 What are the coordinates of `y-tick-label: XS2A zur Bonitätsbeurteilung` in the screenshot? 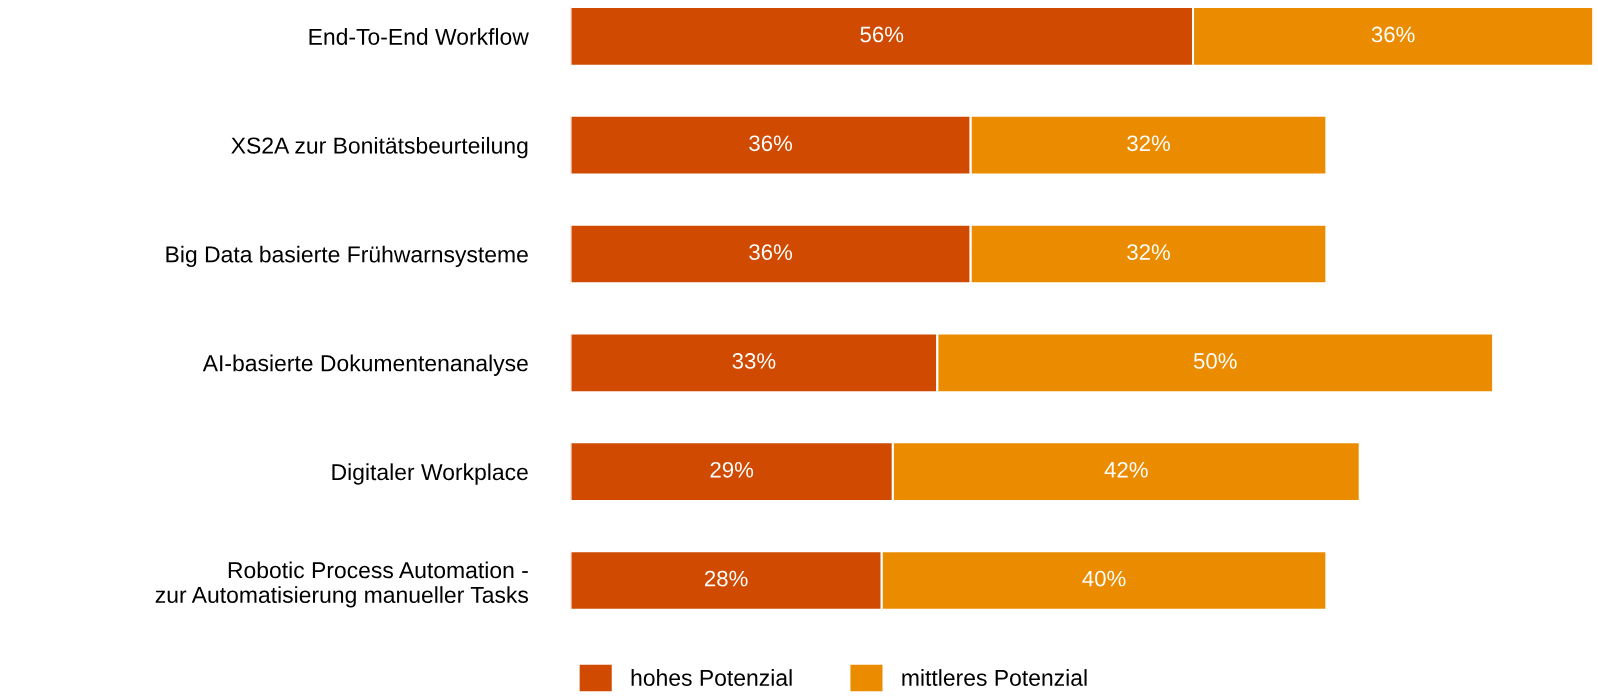 It's located at (379, 147).